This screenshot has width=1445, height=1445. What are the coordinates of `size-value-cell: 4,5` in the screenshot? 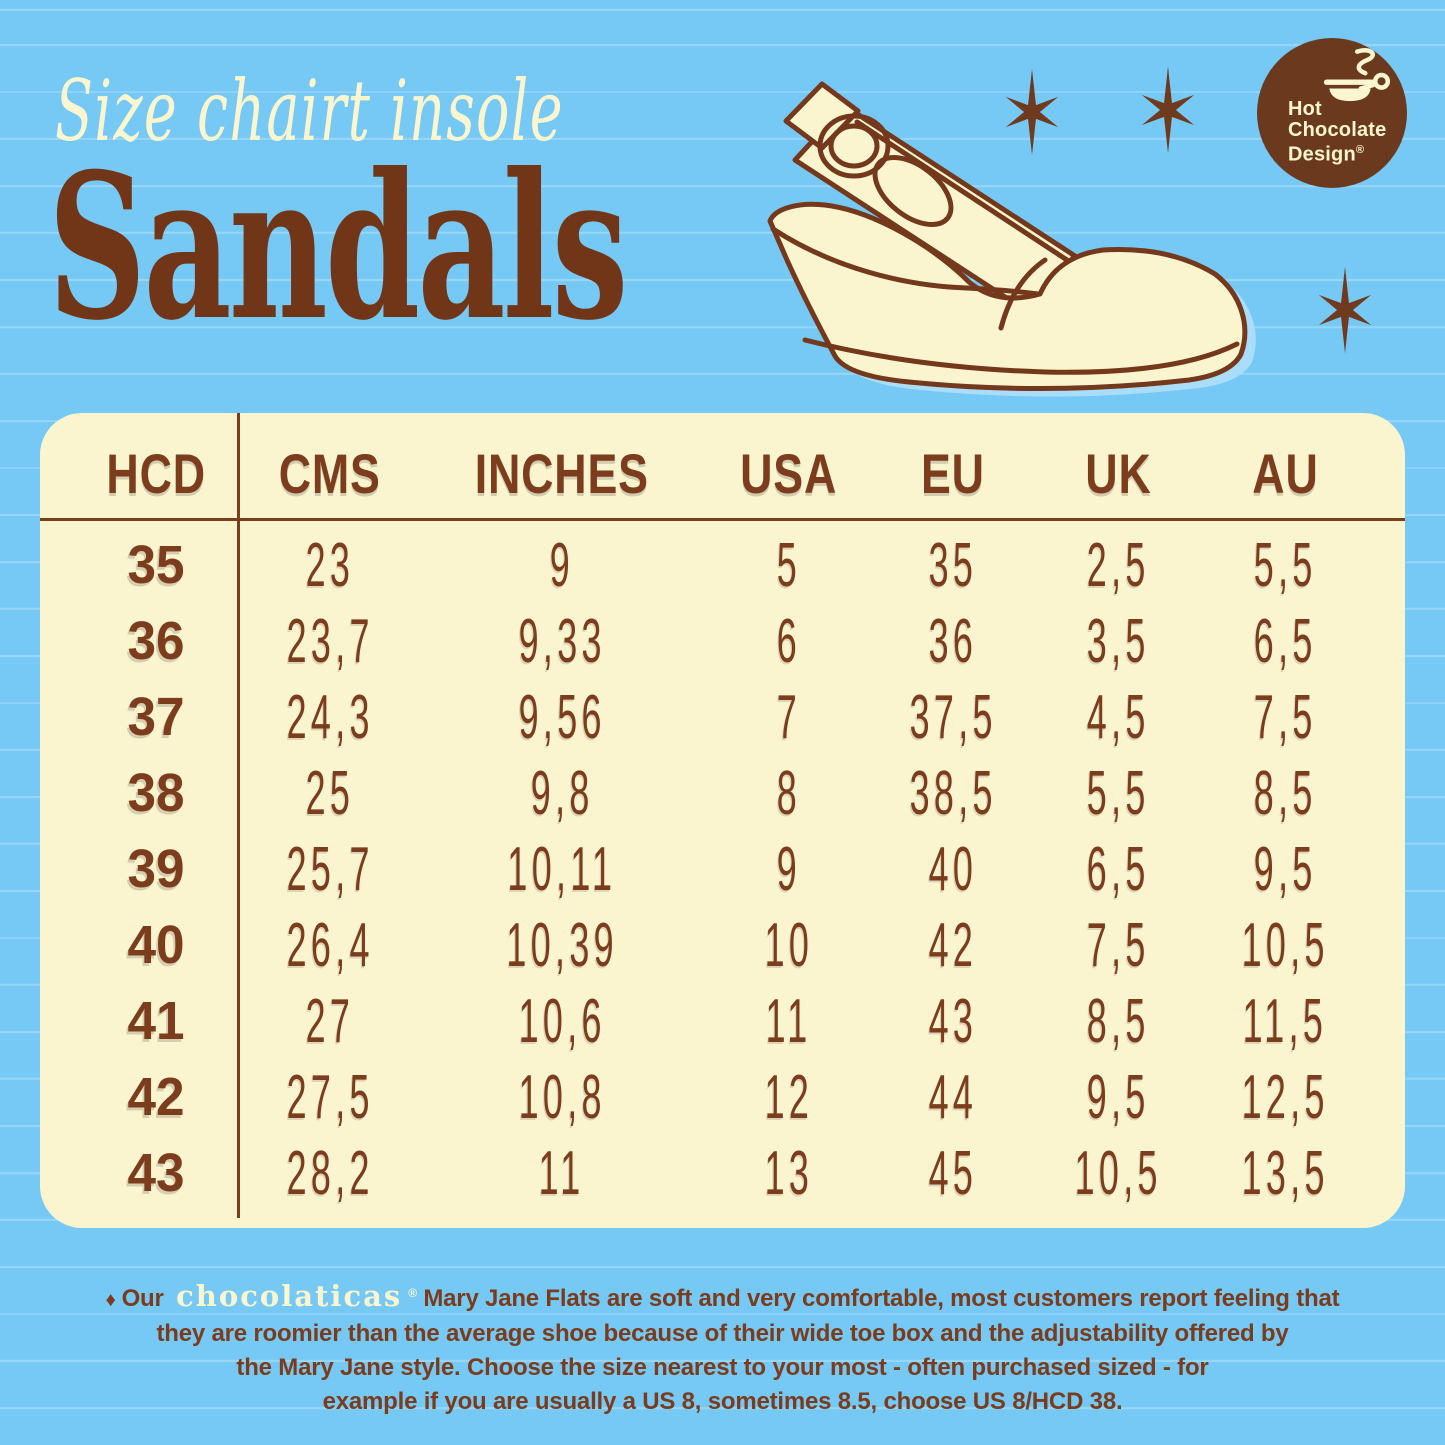 It's located at (1118, 717).